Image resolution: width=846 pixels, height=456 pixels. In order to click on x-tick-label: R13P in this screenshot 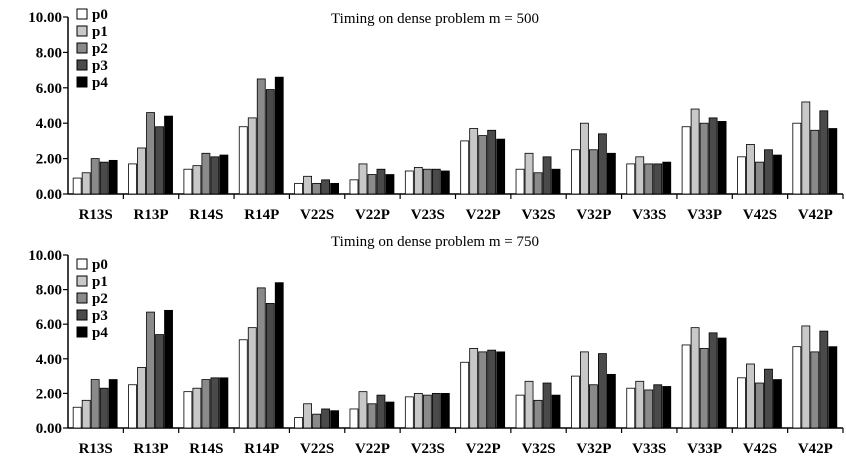, I will do `click(151, 215)`.